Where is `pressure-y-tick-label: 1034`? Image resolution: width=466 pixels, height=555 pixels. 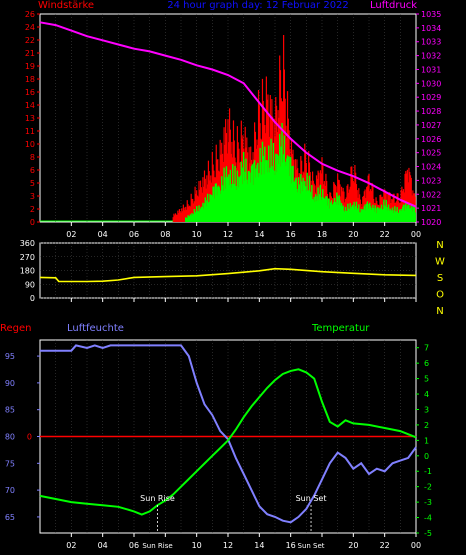
pressure-y-tick-label: 1034 is located at coordinates (431, 28).